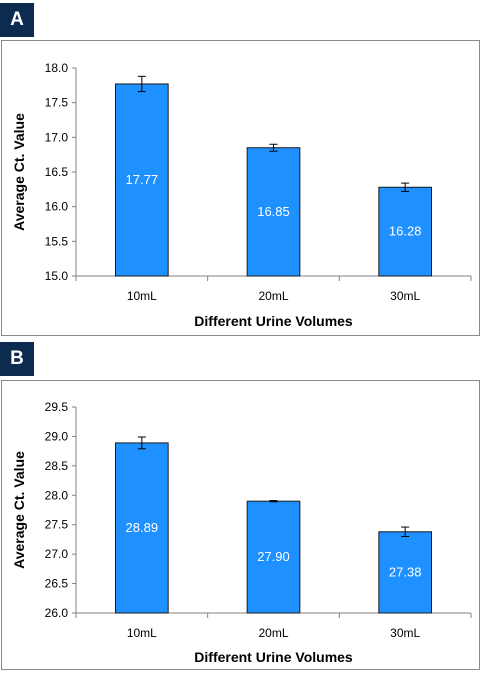  What do you see at coordinates (57, 137) in the screenshot?
I see `y-tick-label: 17.0` at bounding box center [57, 137].